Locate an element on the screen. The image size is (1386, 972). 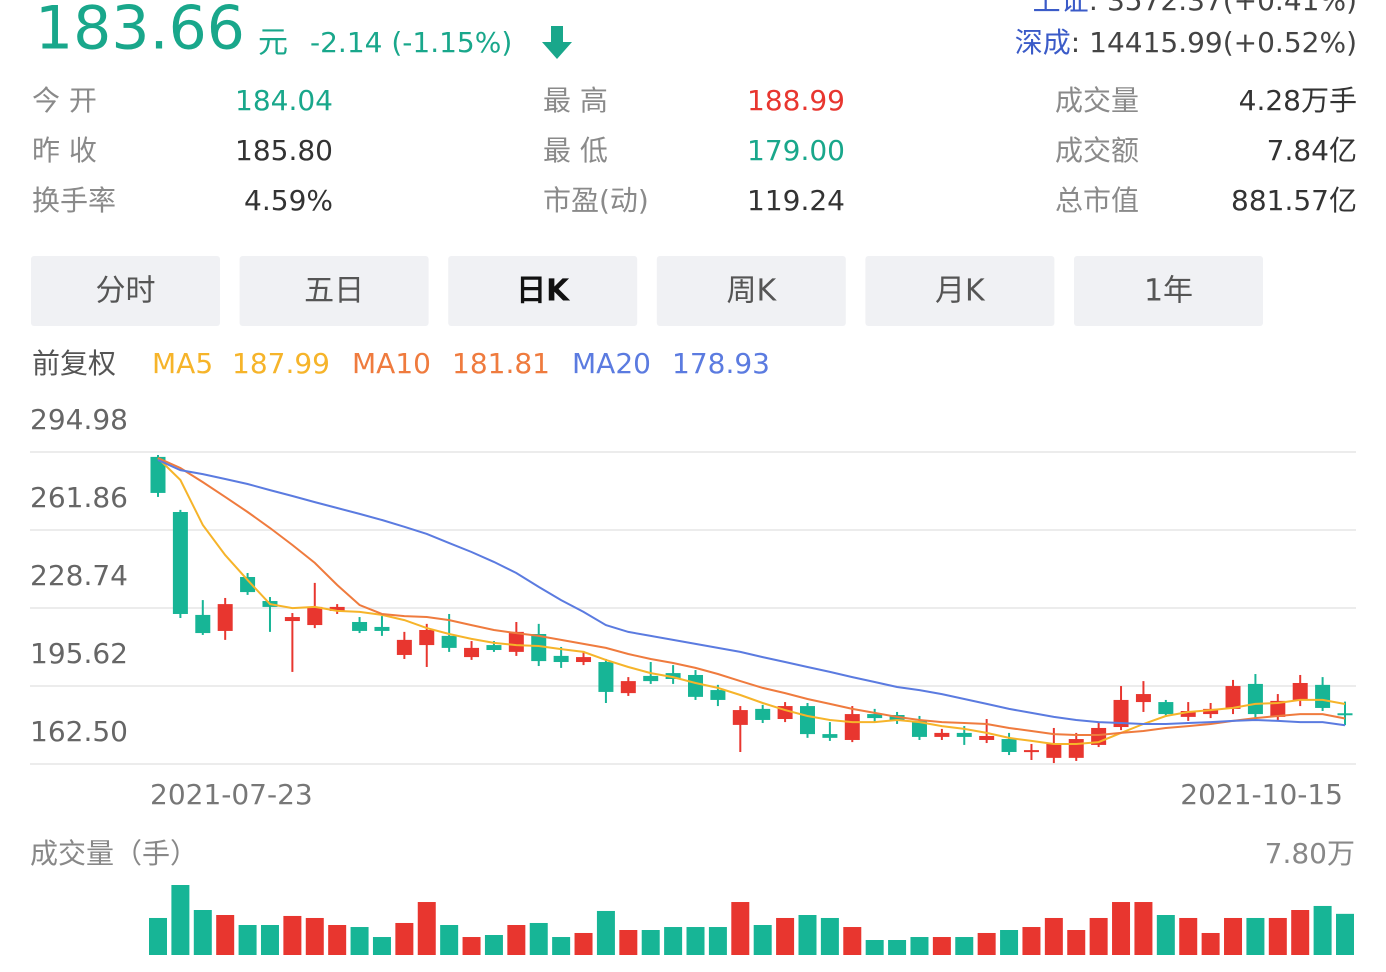
index-quote: 深成: 14415.99(+0.52%) is located at coordinates (1186, 42).